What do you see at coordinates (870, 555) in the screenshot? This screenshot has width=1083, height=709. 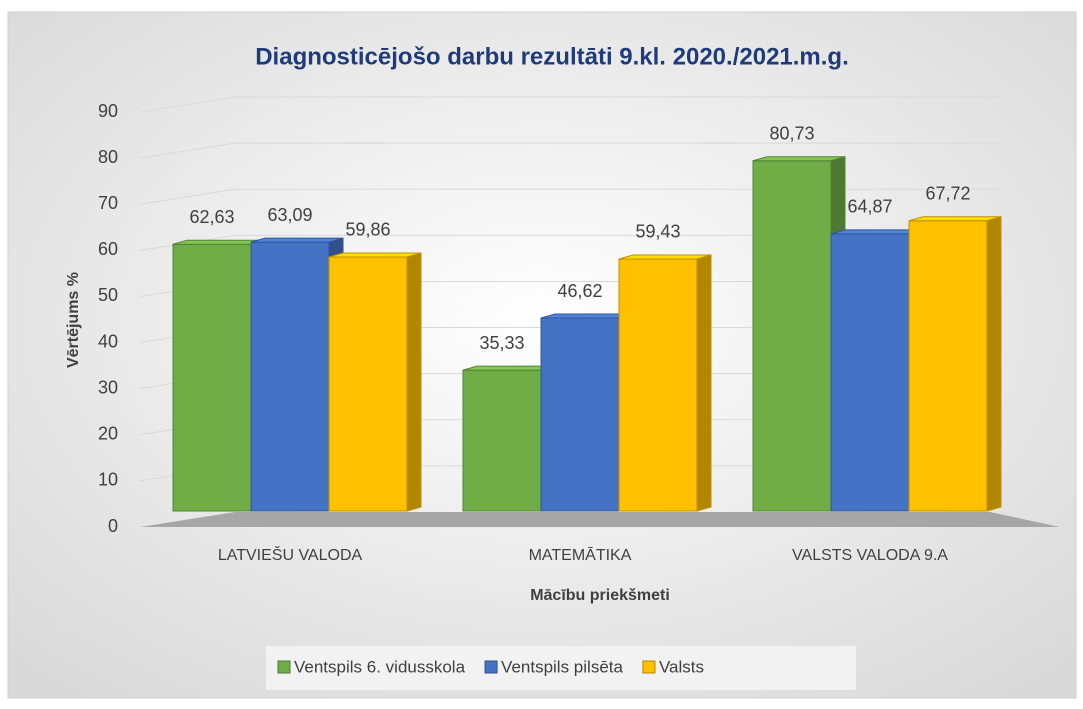 I see `x-tick-label: VALSTS VALODA 9.A` at bounding box center [870, 555].